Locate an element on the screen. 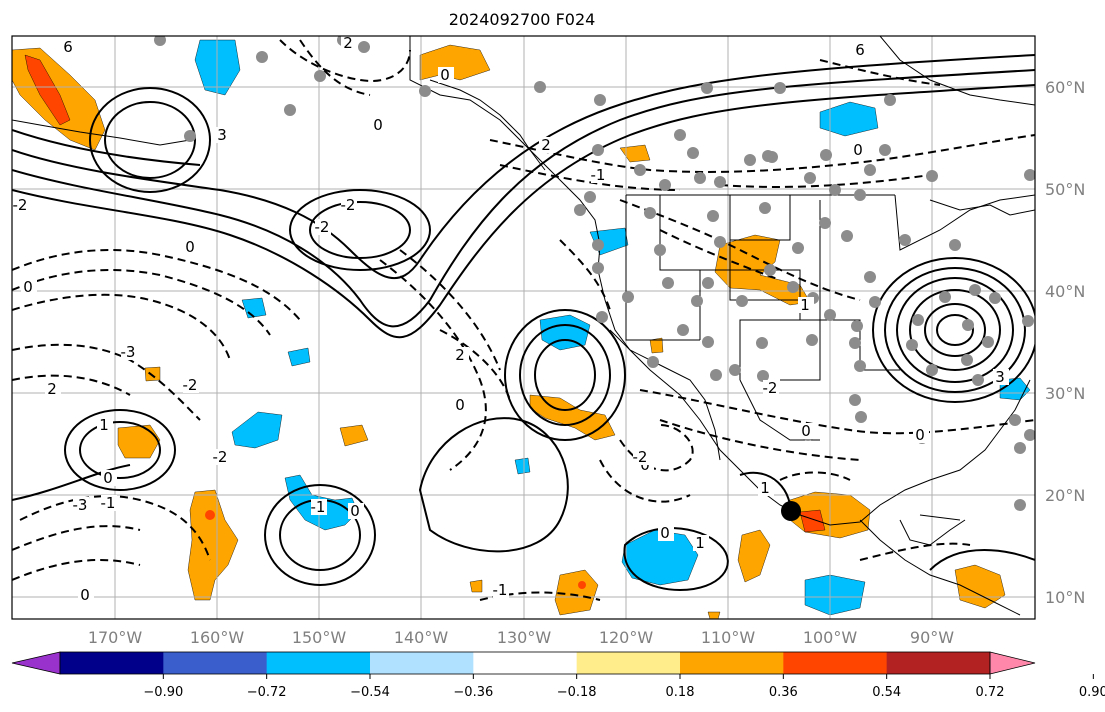 This screenshot has height=712, width=1105. colorbar-tick-label: 0.36 is located at coordinates (783, 692).